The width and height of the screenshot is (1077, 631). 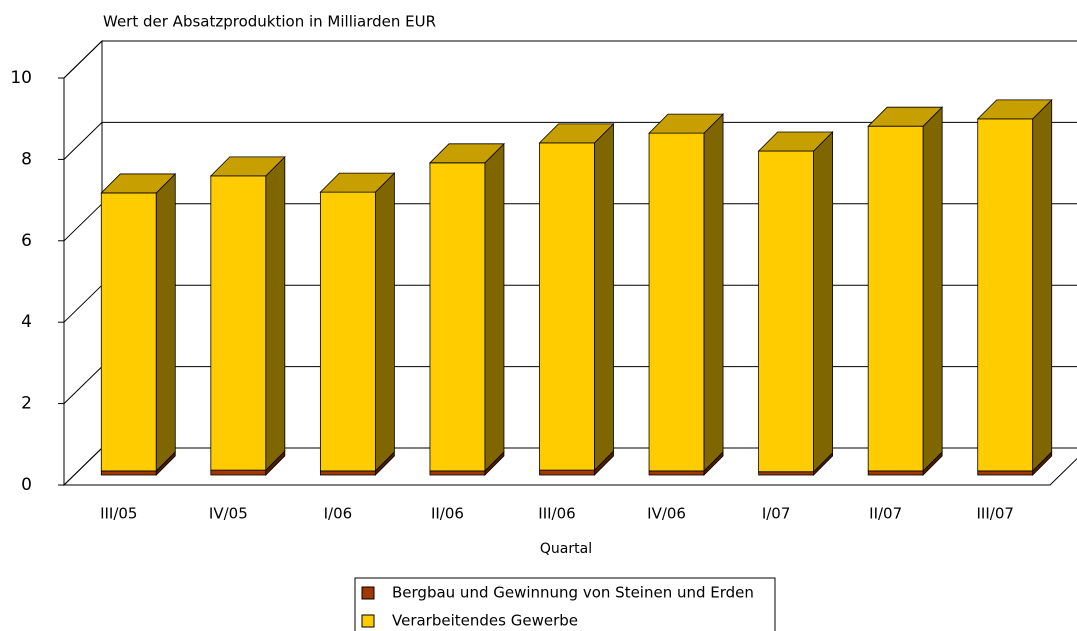 What do you see at coordinates (885, 514) in the screenshot?
I see `x-tick-label: II/07` at bounding box center [885, 514].